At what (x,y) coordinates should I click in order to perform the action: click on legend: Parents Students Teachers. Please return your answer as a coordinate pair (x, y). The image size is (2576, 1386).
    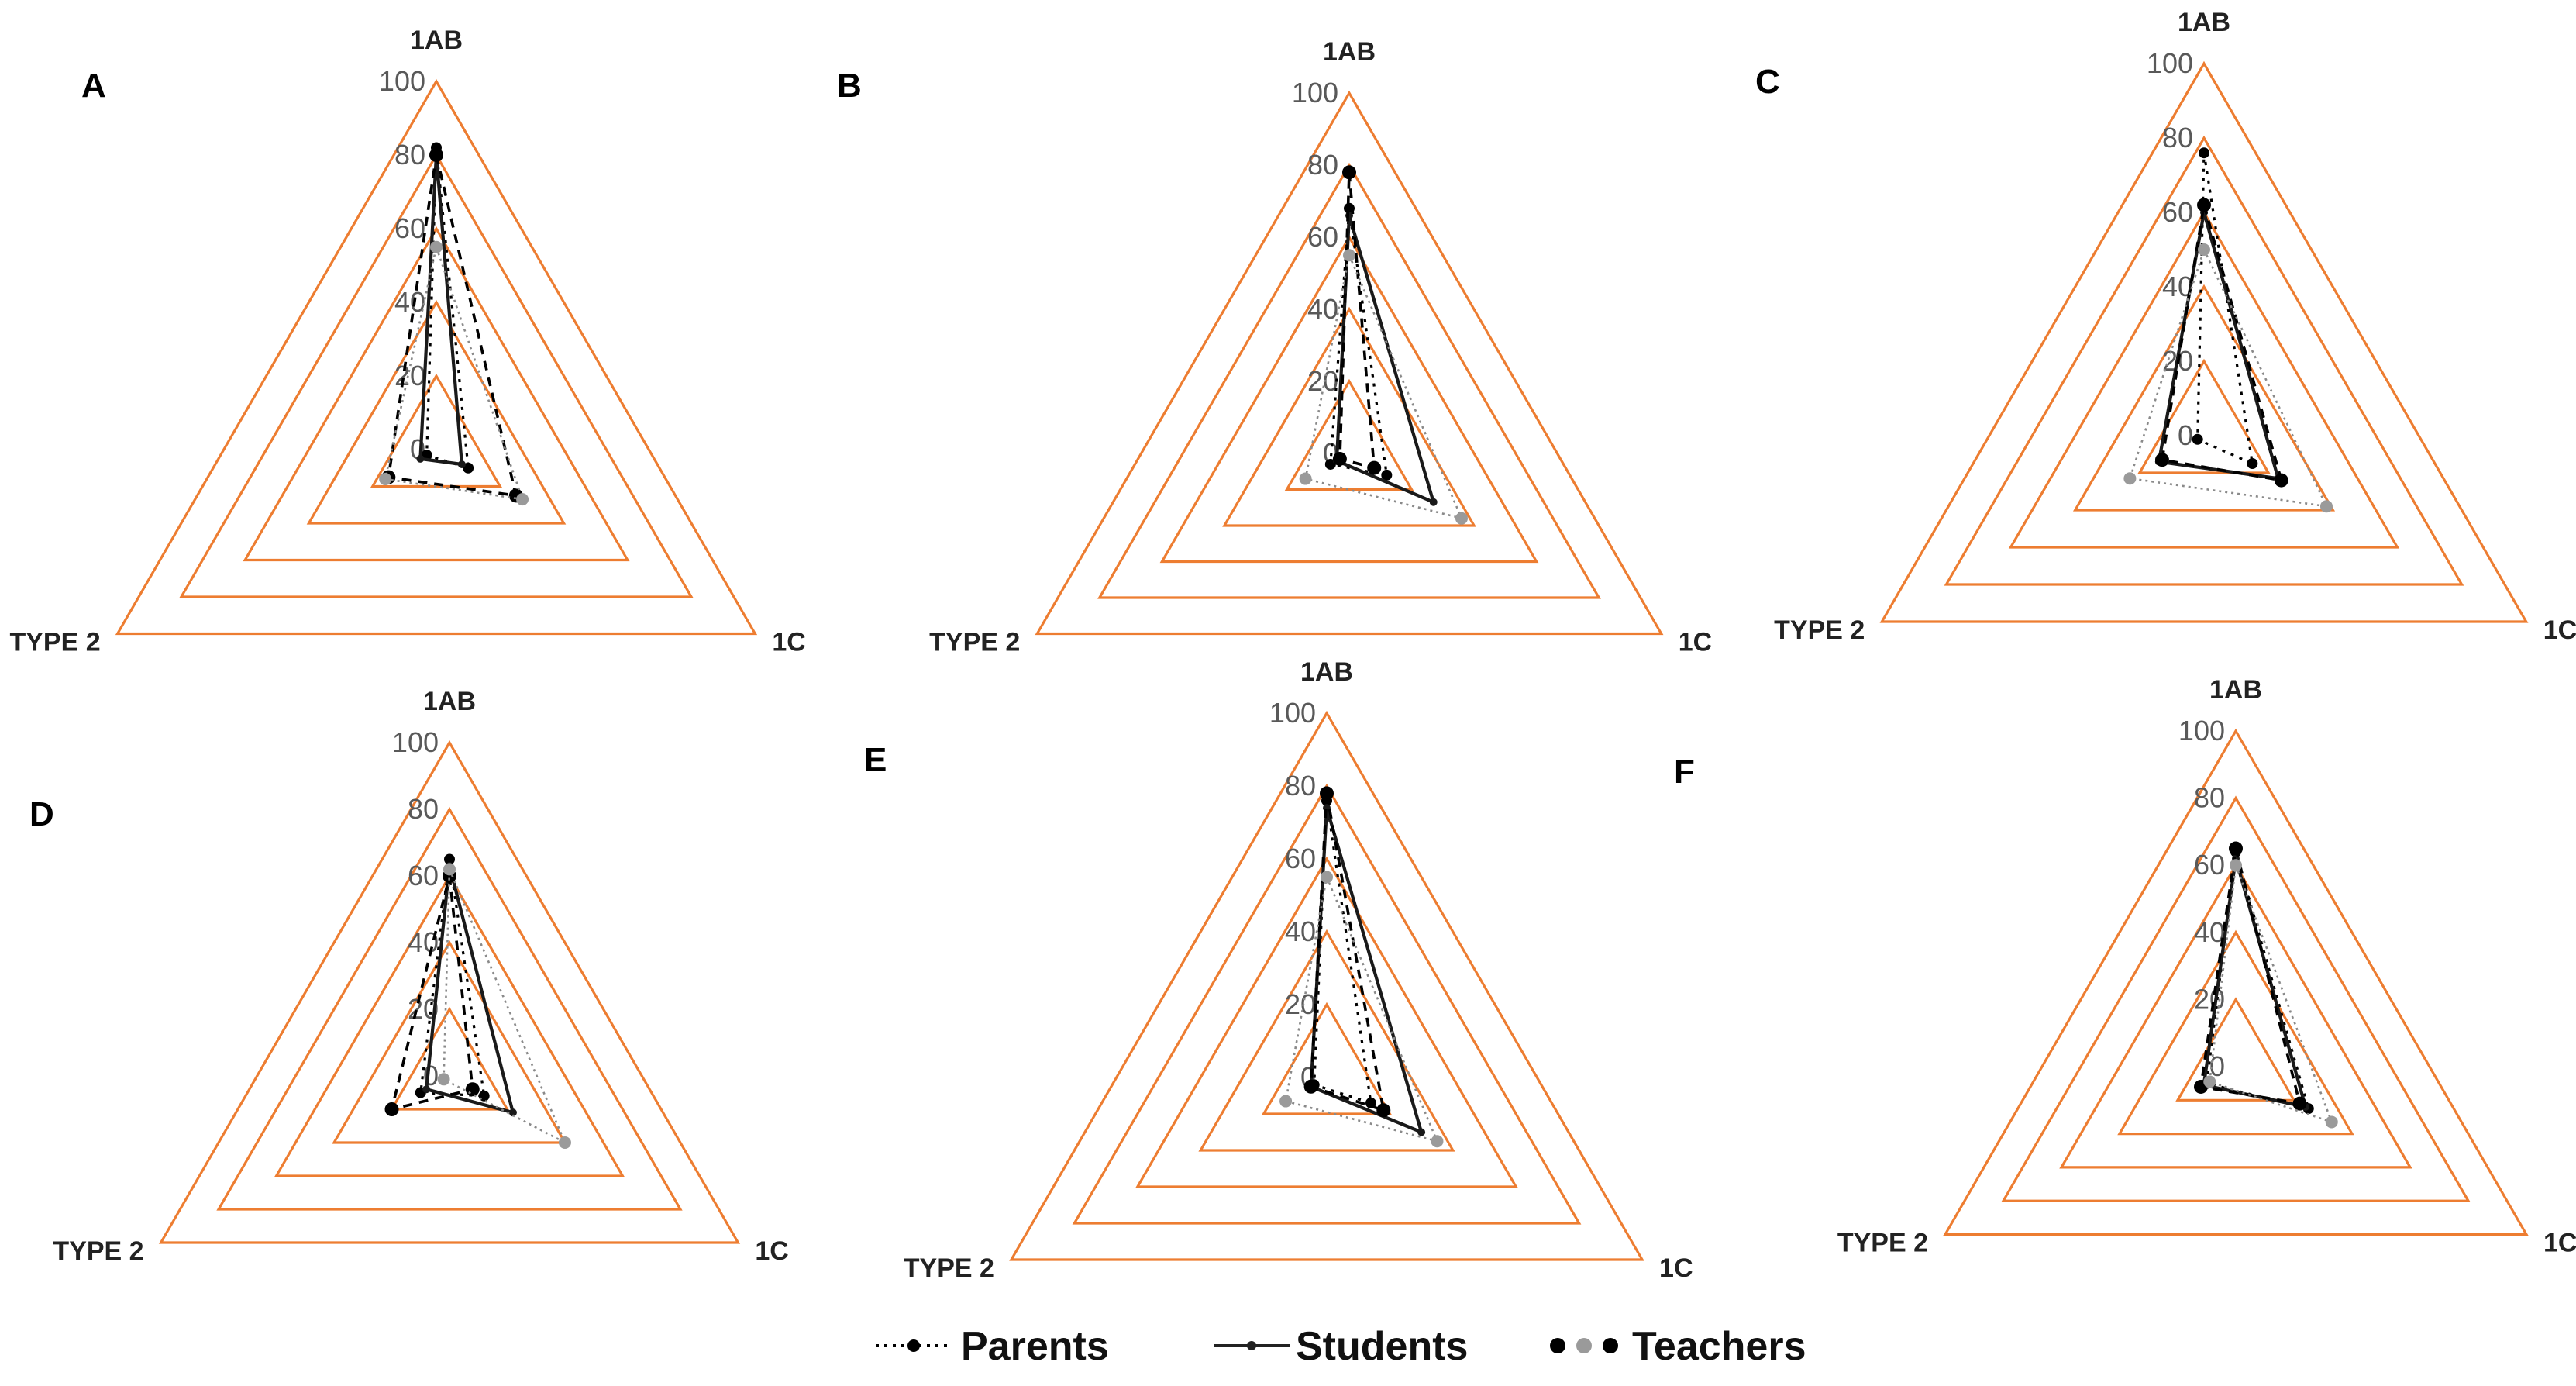
    Looking at the image, I should click on (1341, 1347).